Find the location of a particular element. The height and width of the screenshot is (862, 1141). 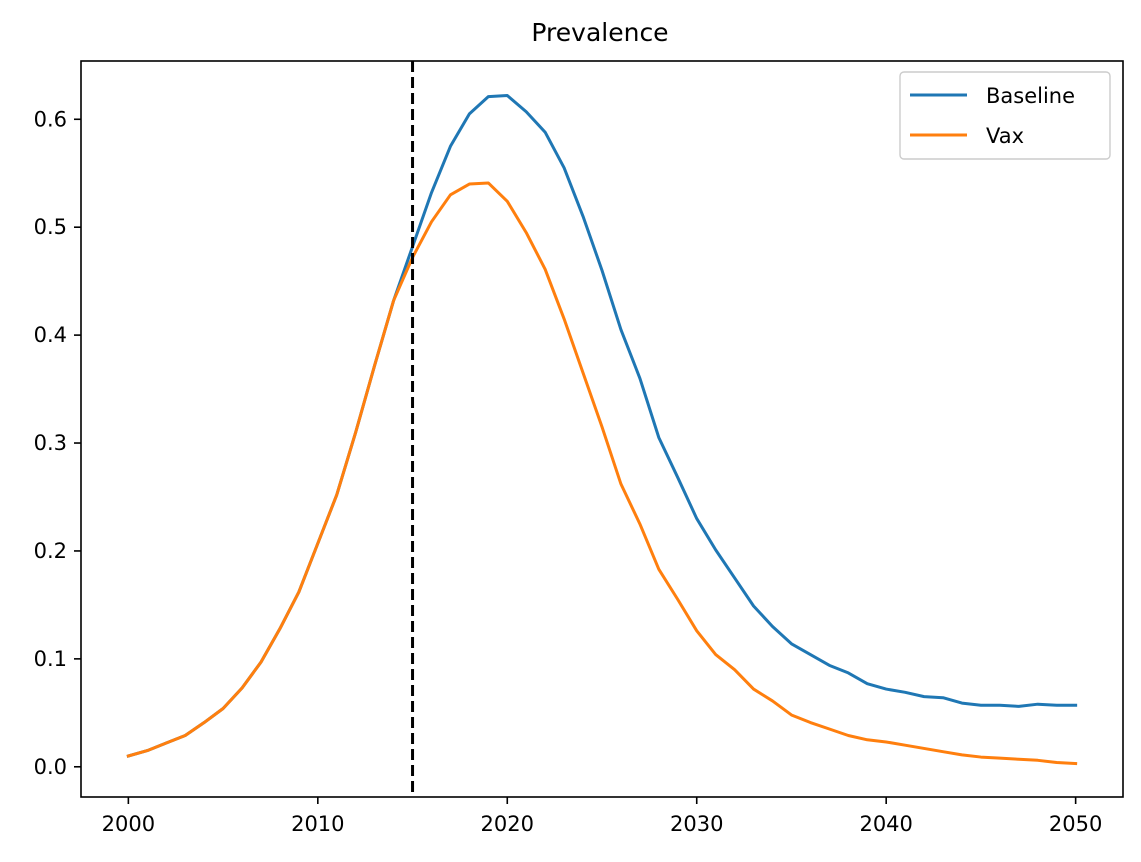

legend-label-baseline: Baseline is located at coordinates (1030, 96).